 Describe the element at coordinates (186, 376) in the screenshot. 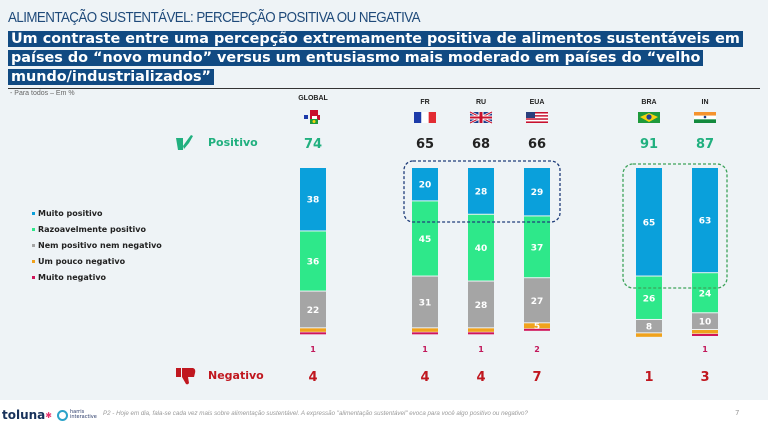

I see `thumbs-down-icon` at that location.